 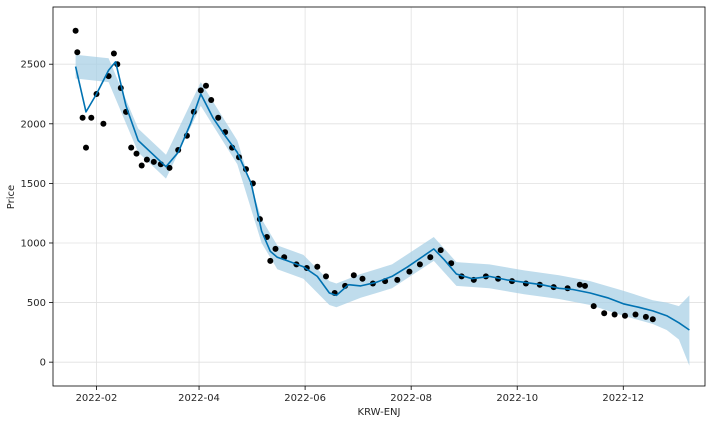 What do you see at coordinates (33, 243) in the screenshot?
I see `y-tick-label: 1000` at bounding box center [33, 243].